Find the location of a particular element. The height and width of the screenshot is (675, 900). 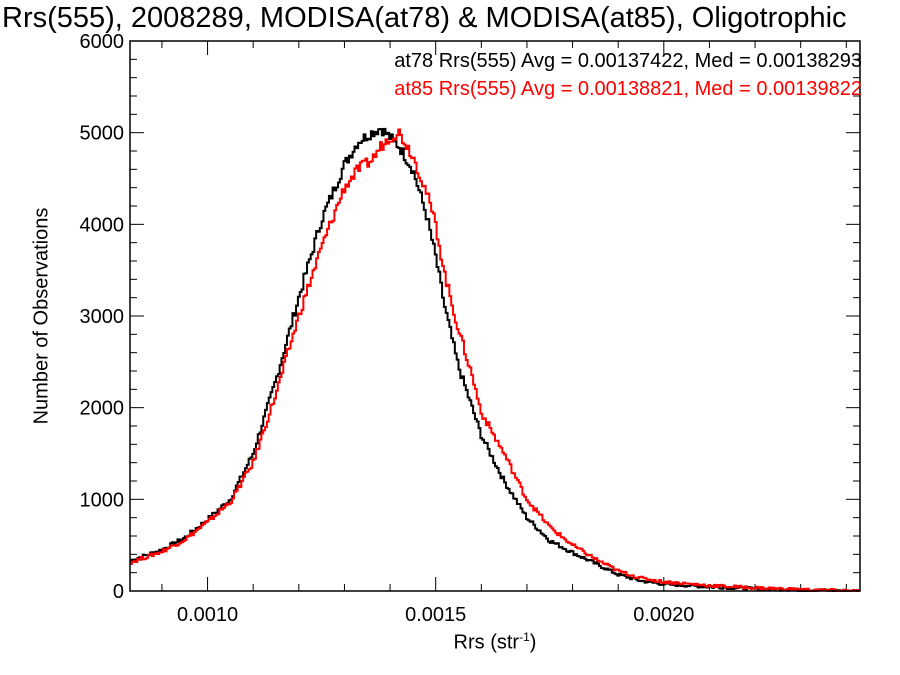

y-tick-label: 0 is located at coordinates (118, 592).